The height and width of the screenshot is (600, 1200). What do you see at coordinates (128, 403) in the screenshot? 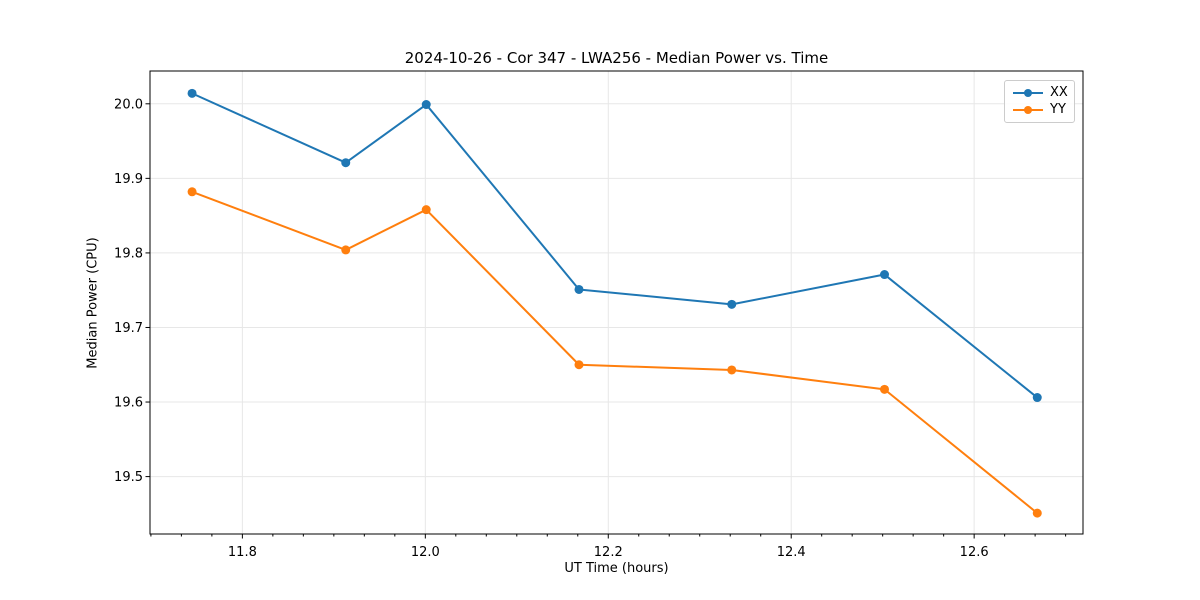
I see `y-tick-label: 19.6` at bounding box center [128, 403].